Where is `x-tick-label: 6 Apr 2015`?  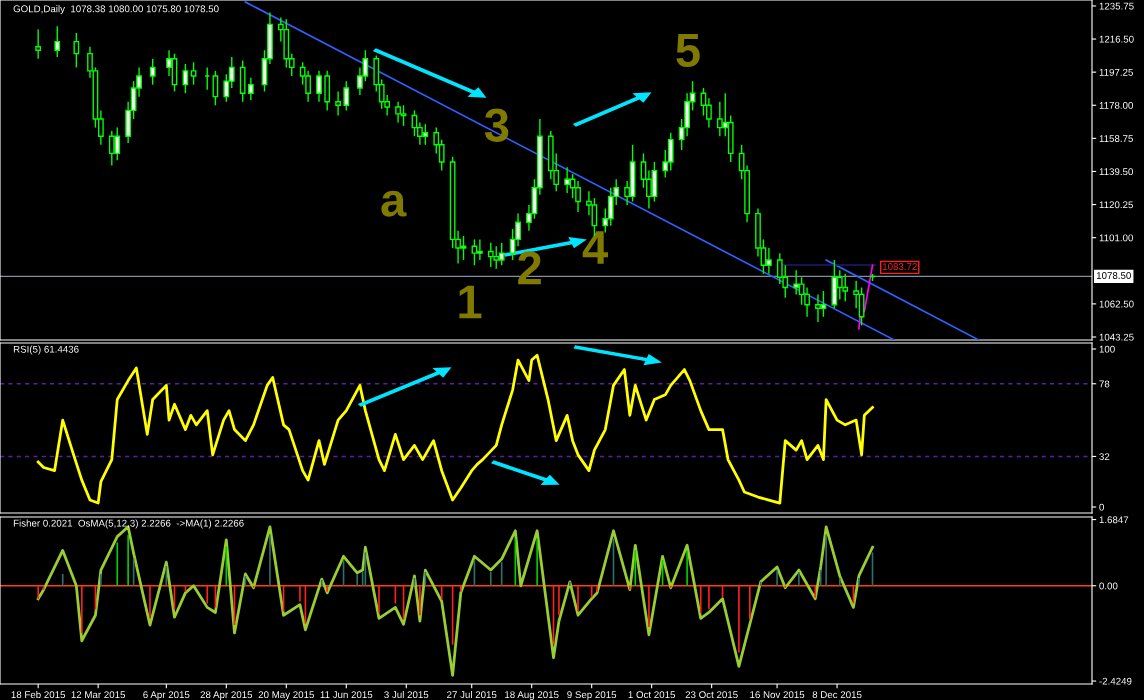 x-tick-label: 6 Apr 2015 is located at coordinates (166, 695).